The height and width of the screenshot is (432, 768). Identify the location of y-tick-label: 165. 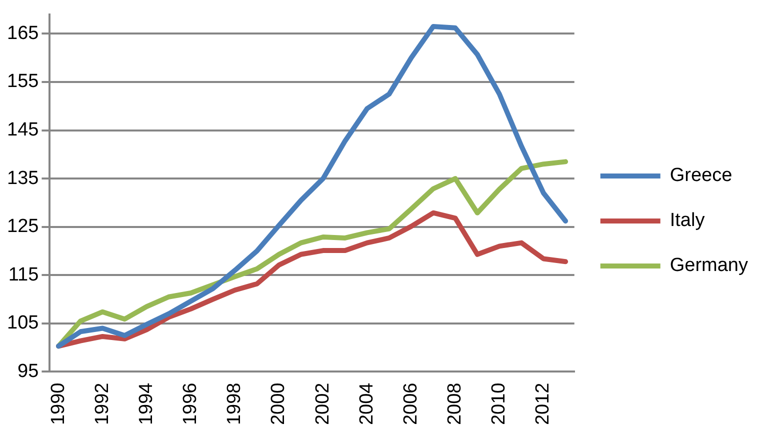
(23, 33).